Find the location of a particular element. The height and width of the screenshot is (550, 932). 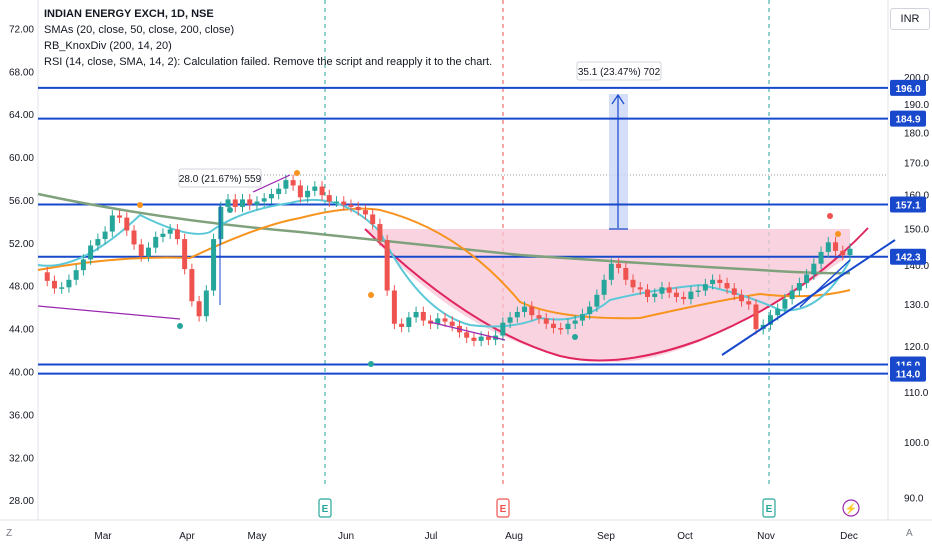

level-price-label: 142.3 is located at coordinates (907, 258).